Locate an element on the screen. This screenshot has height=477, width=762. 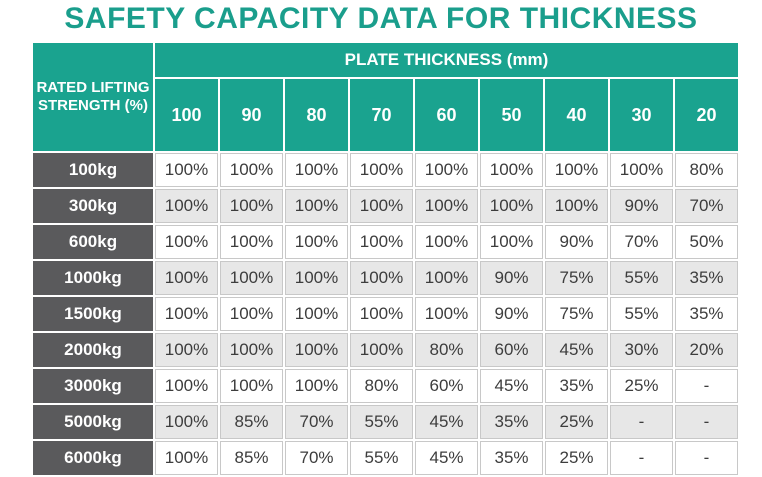
table-cell: 30% is located at coordinates (641, 350).